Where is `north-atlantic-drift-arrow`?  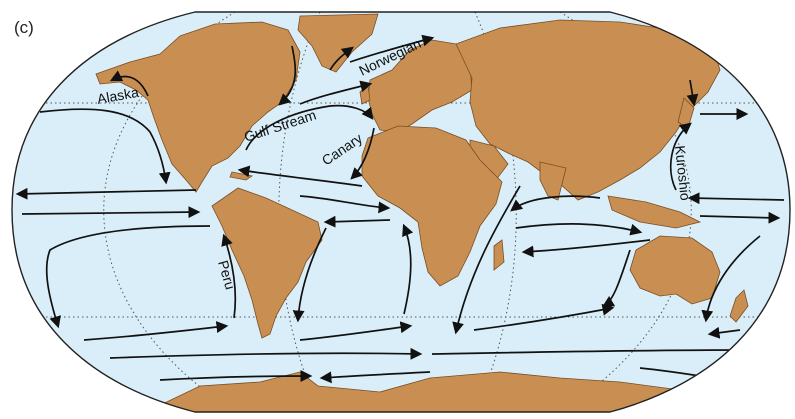
north-atlantic-drift-arrow is located at coordinates (336, 92).